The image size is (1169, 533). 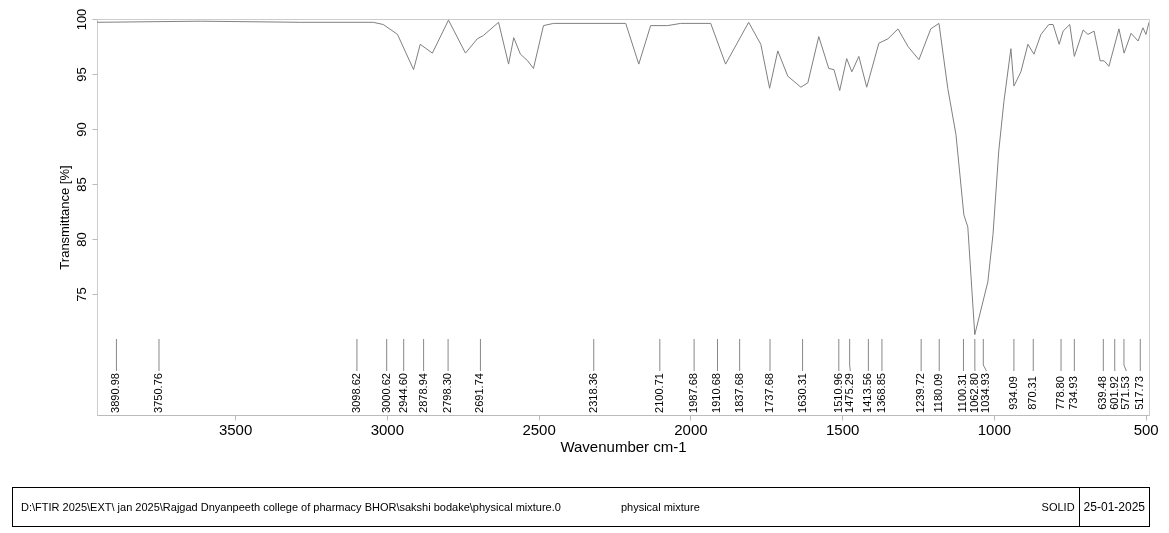 I want to click on ref-line-label: 1100.31, so click(x=962, y=393).